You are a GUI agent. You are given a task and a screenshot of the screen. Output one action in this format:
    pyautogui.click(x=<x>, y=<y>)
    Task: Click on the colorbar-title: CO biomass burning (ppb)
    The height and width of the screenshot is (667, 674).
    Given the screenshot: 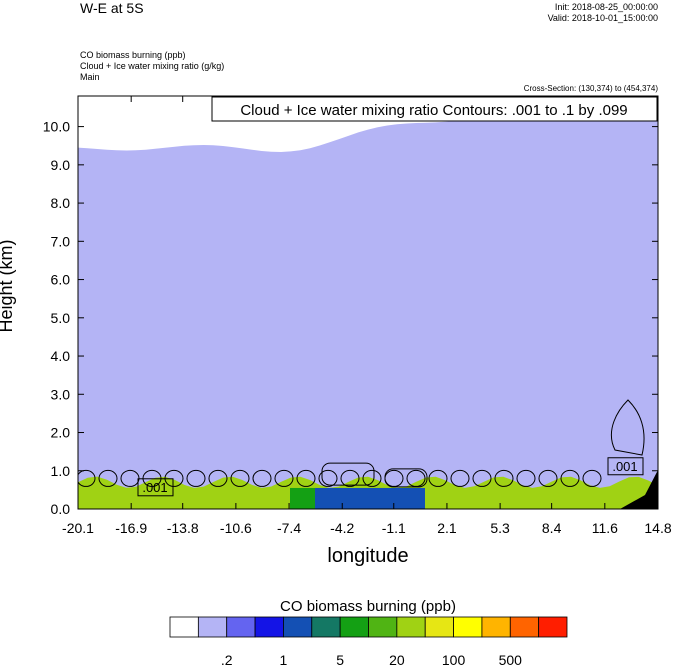 What is the action you would take?
    pyautogui.click(x=368, y=606)
    